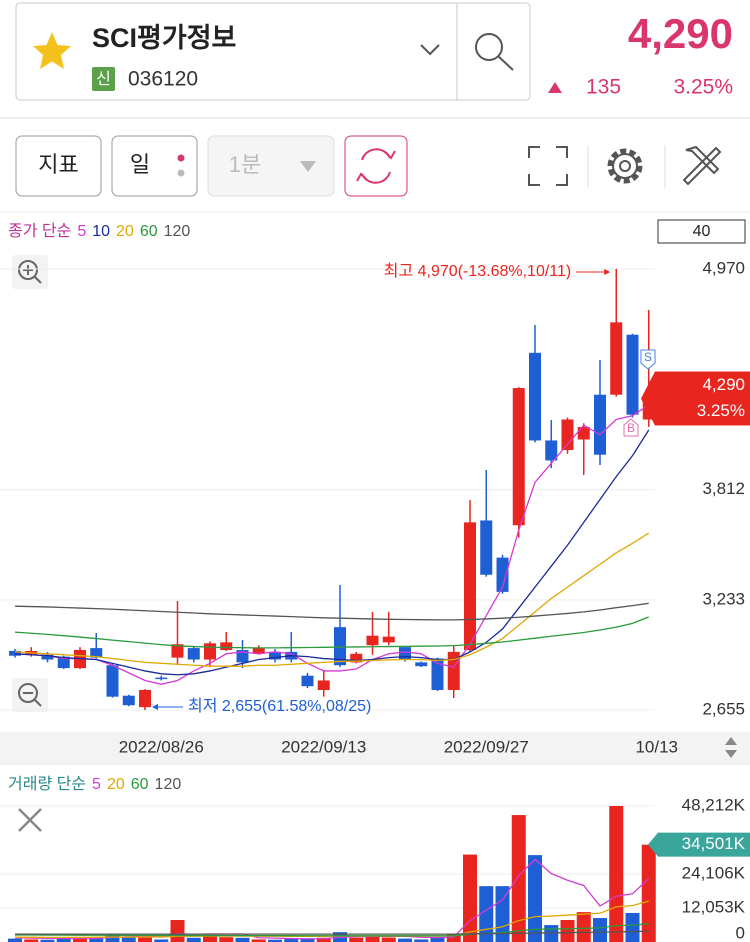 The image size is (750, 942). I want to click on refresh-icon, so click(376, 166).